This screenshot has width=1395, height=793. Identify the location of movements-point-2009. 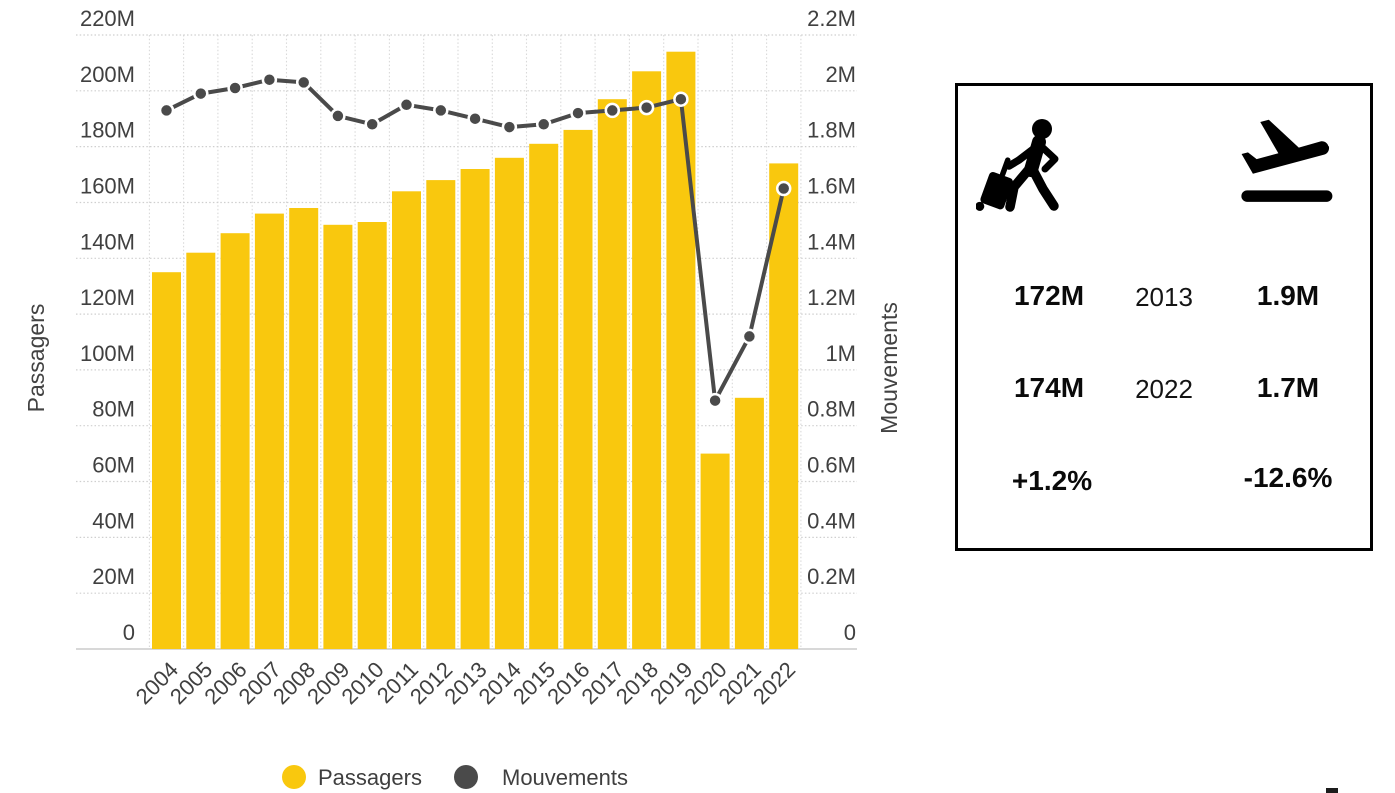
(338, 116).